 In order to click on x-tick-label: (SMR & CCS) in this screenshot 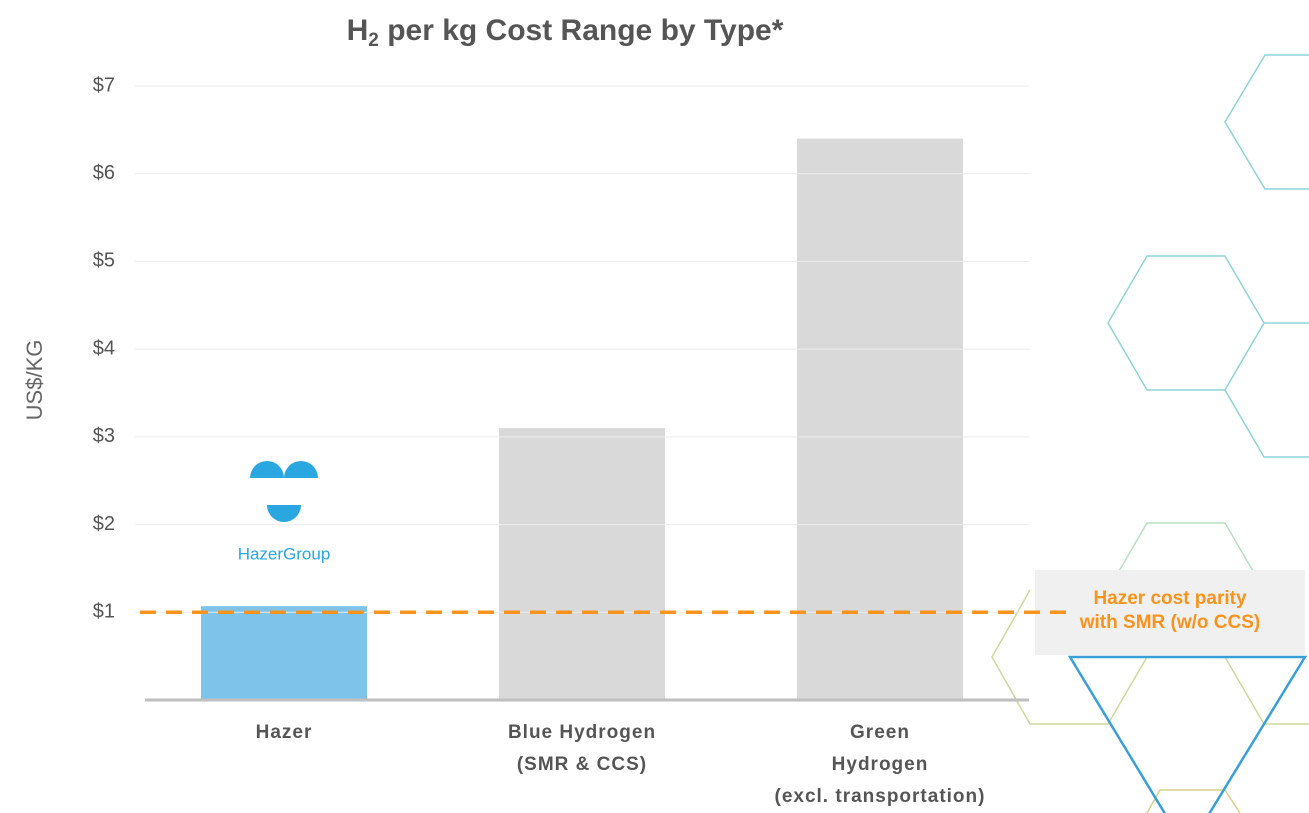, I will do `click(582, 764)`.